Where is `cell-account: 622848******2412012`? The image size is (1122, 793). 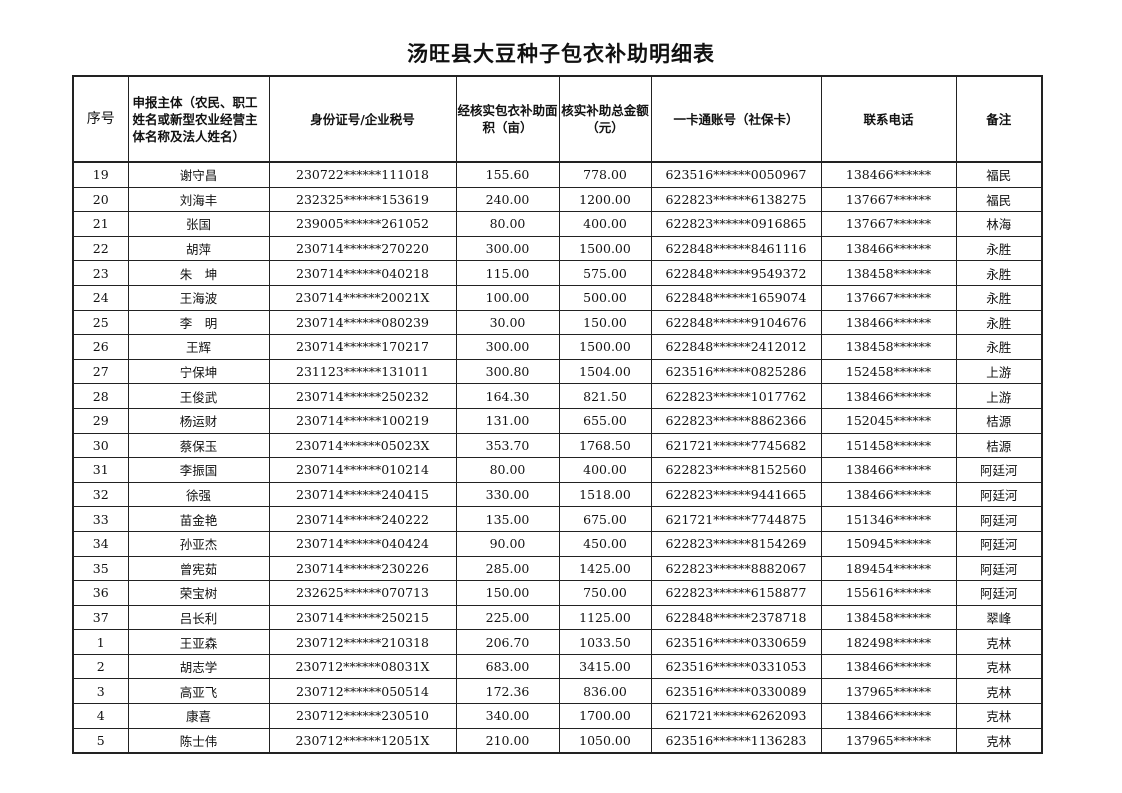
cell-account: 622848******2412012 is located at coordinates (736, 347).